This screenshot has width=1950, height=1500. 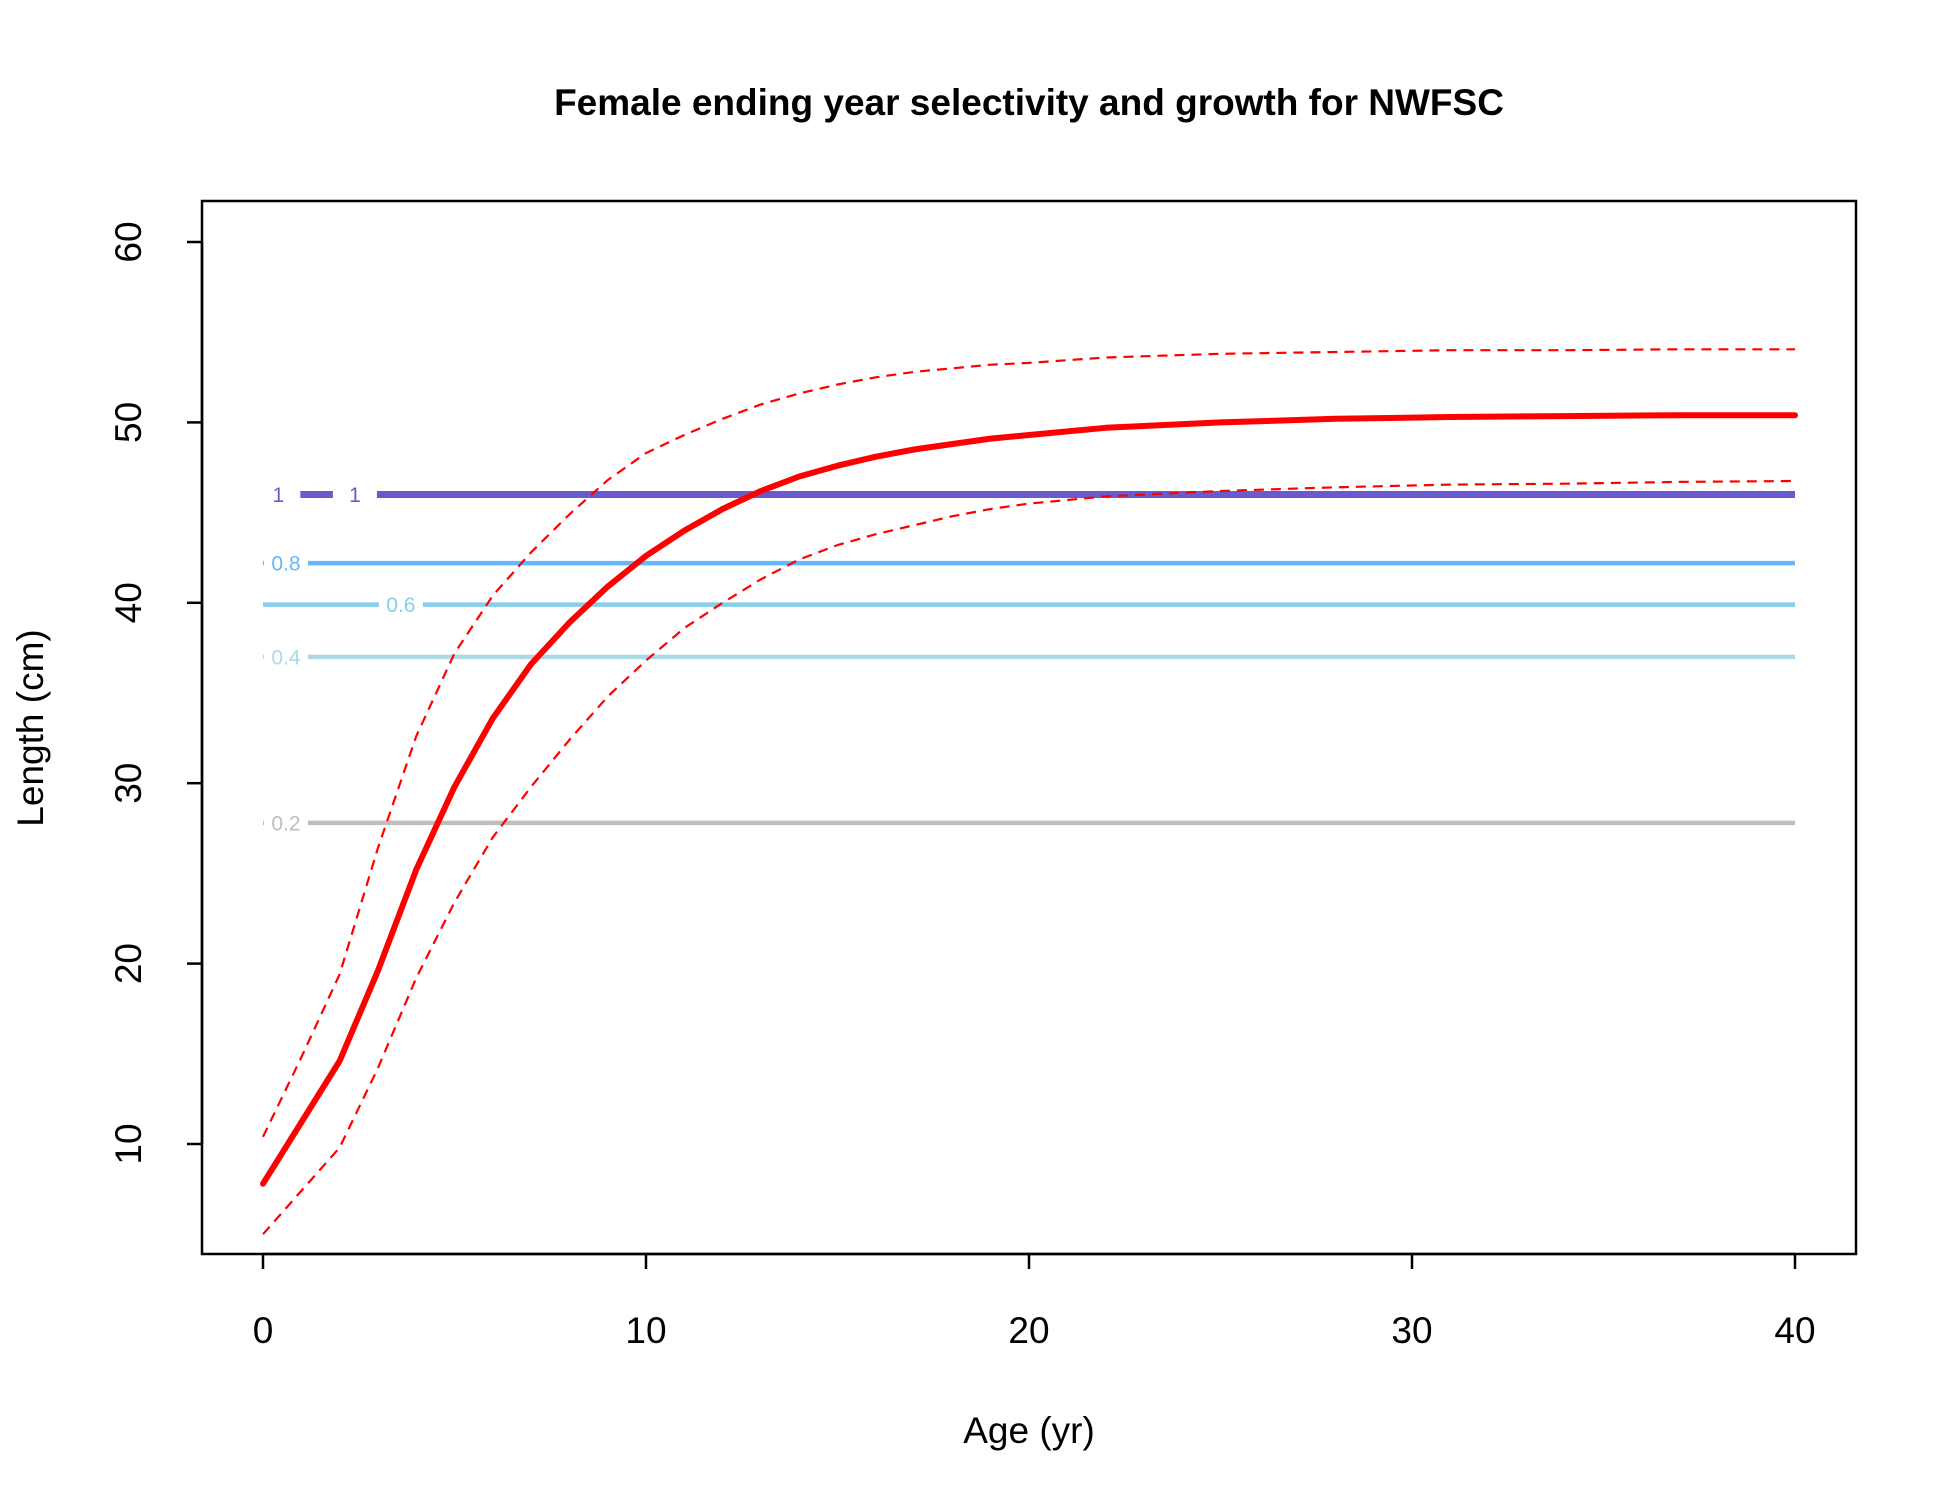 I want to click on y-tick-label-10: 10, so click(x=128, y=1143).